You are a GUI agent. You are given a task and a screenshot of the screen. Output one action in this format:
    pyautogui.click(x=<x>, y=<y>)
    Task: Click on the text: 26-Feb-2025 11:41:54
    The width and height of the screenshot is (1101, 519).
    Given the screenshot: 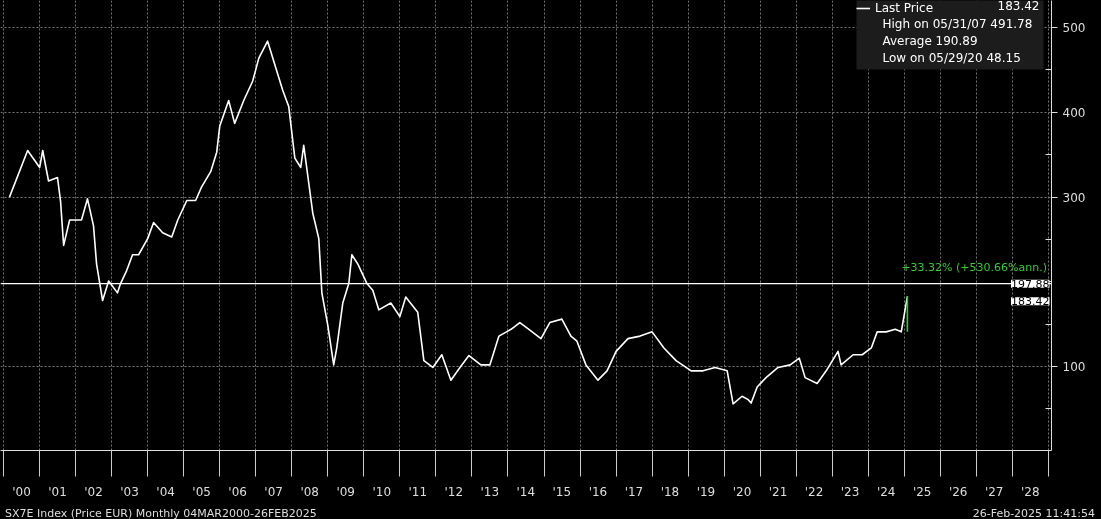 What is the action you would take?
    pyautogui.click(x=1033, y=512)
    